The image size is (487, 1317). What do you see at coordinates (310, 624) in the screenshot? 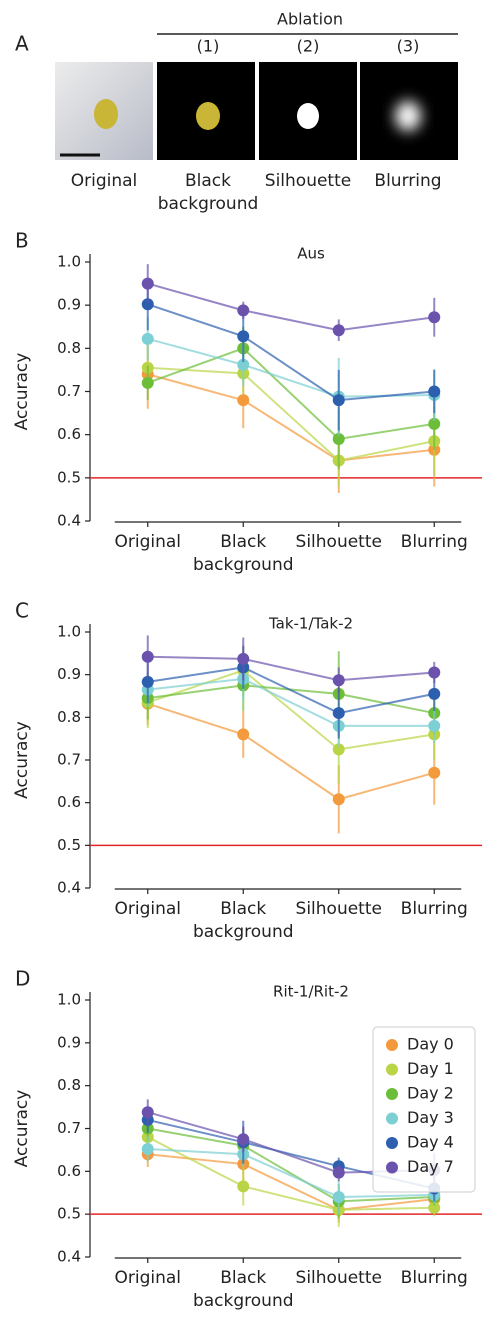
I see `chart-title: Tak-1/Tak-2` at bounding box center [310, 624].